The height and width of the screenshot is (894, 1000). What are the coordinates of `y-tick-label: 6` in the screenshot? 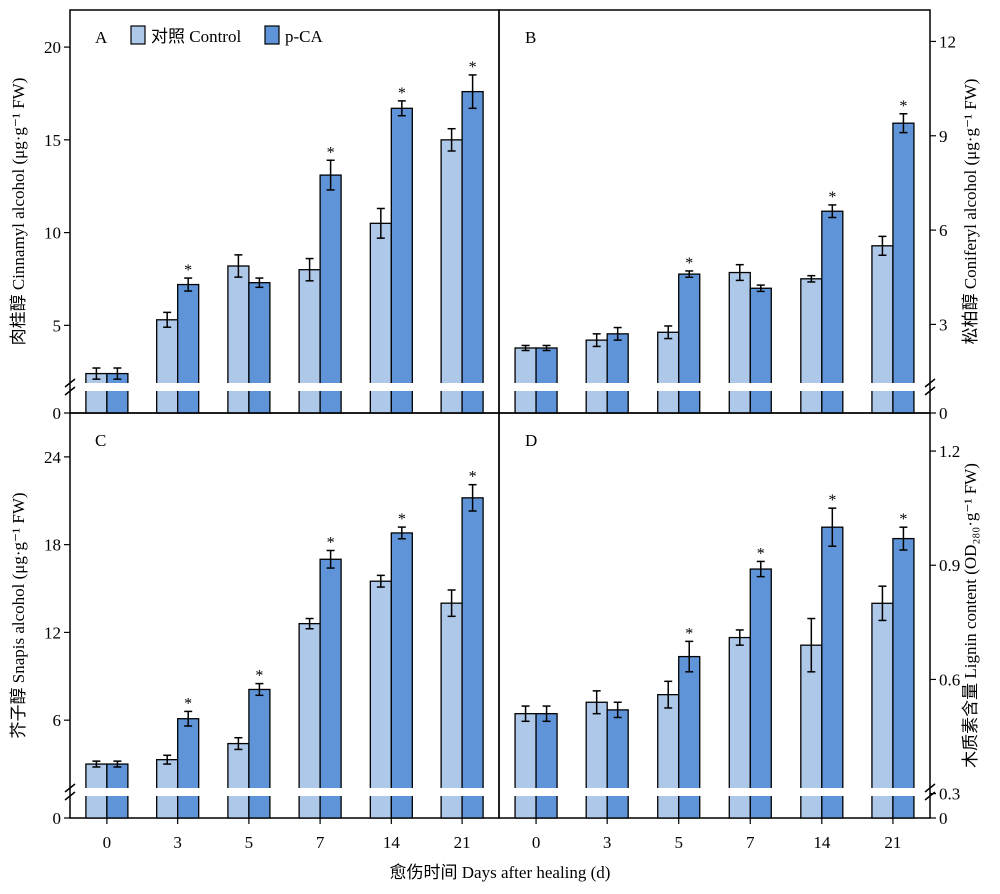 It's located at (943, 230).